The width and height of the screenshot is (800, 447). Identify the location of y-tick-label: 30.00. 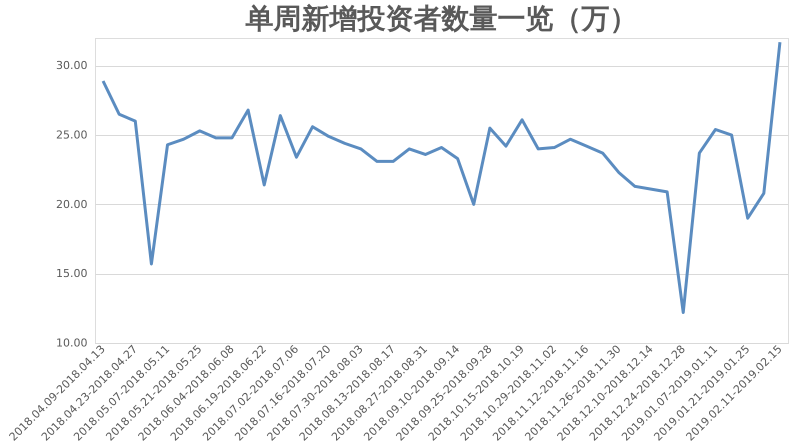
(72, 65).